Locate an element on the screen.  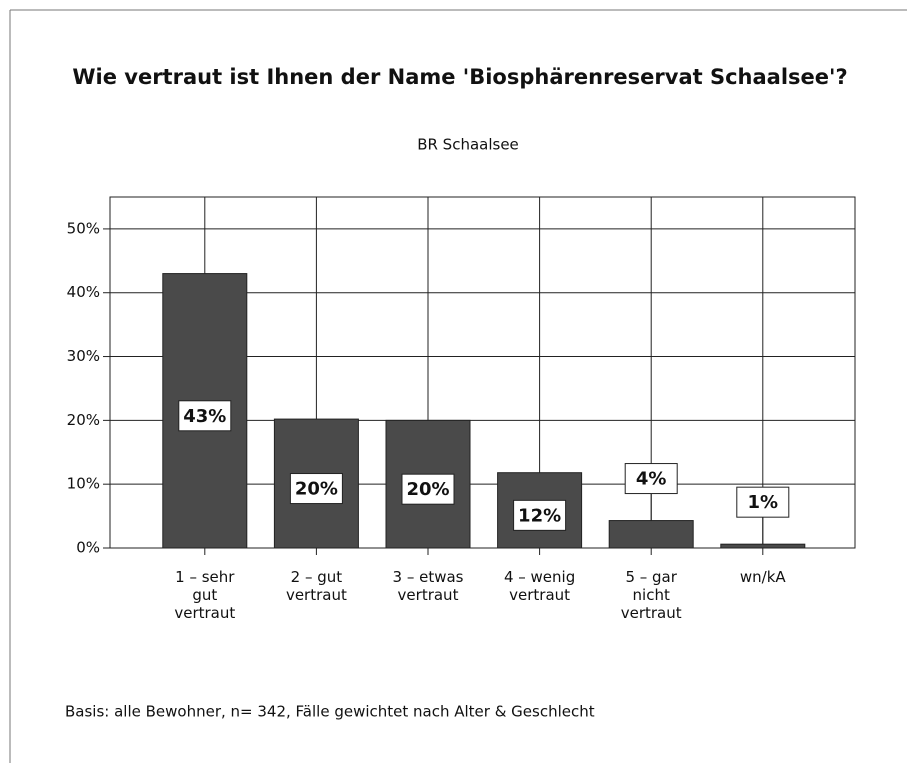
y-tick-label: 50% is located at coordinates (83, 228).